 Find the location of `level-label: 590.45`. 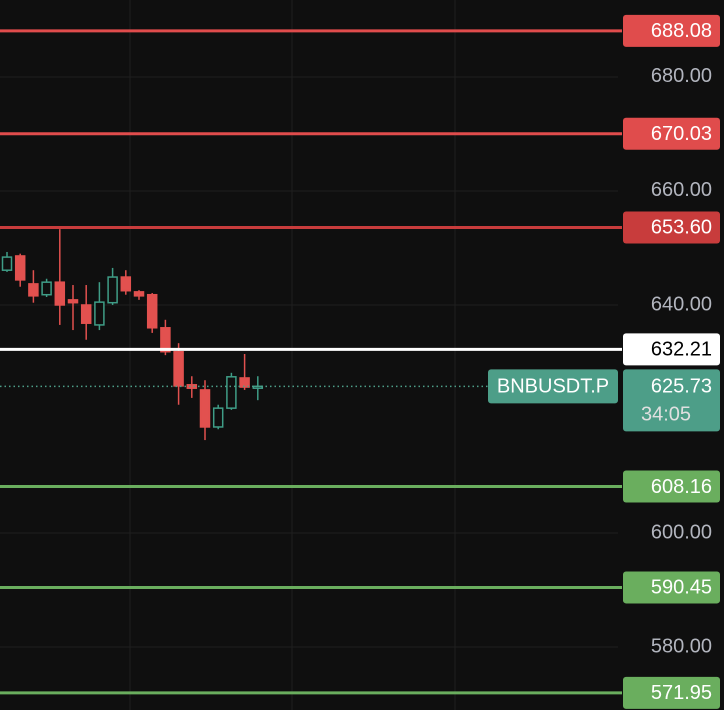

level-label: 590.45 is located at coordinates (681, 588).